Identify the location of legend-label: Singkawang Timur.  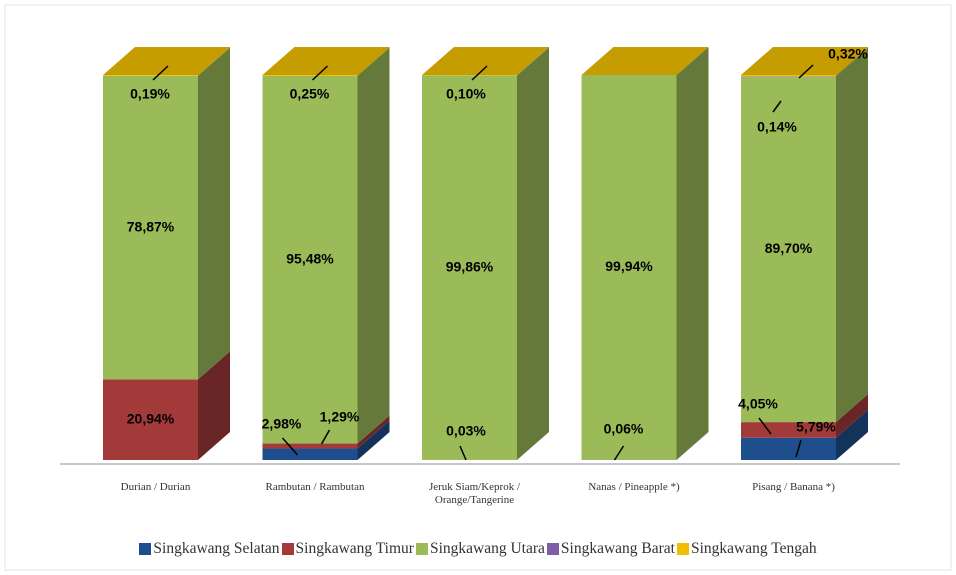
(354, 548).